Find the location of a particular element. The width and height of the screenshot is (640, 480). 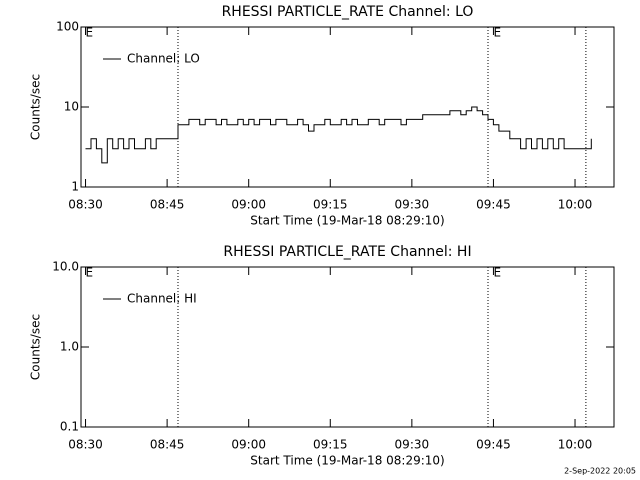

chart-title: RHESSI PARTICLE_RATE Channel: HI is located at coordinates (347, 252).